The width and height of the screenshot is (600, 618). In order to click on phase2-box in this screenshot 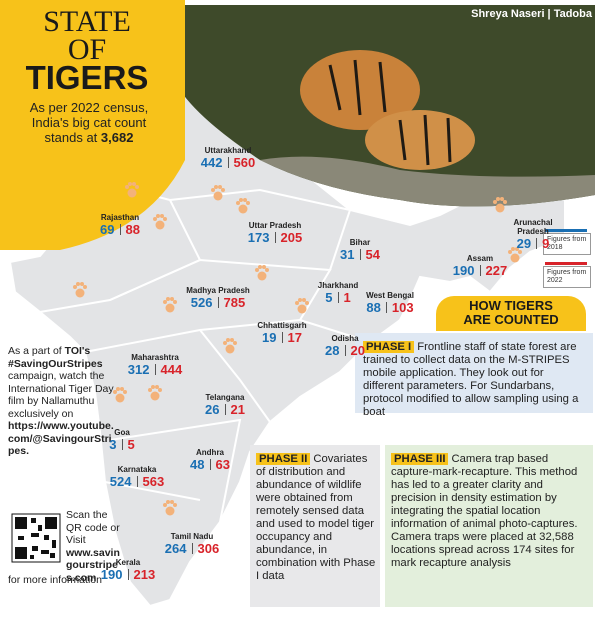, I will do `click(315, 526)`.